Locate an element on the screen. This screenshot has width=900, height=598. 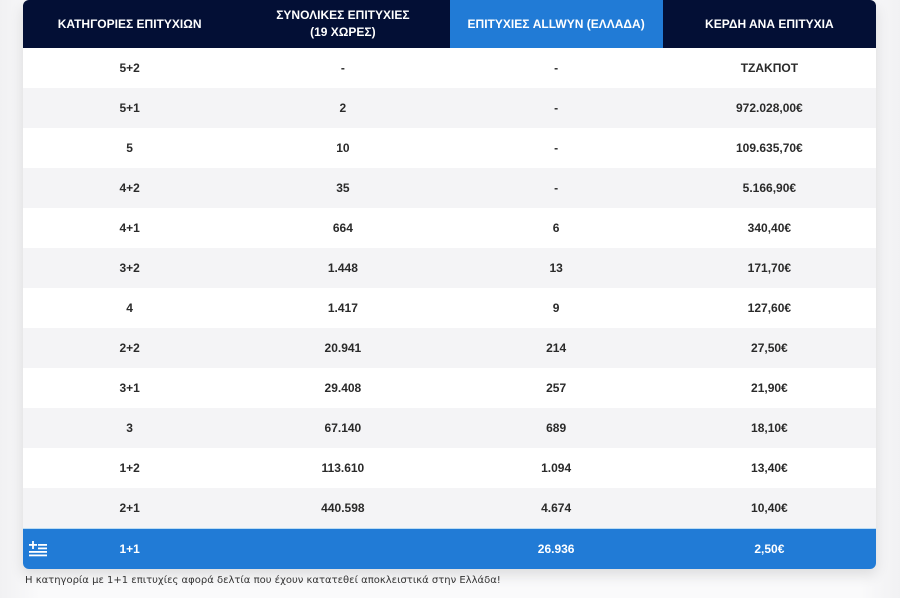
prize-cell: 18,10€ is located at coordinates (769, 428).